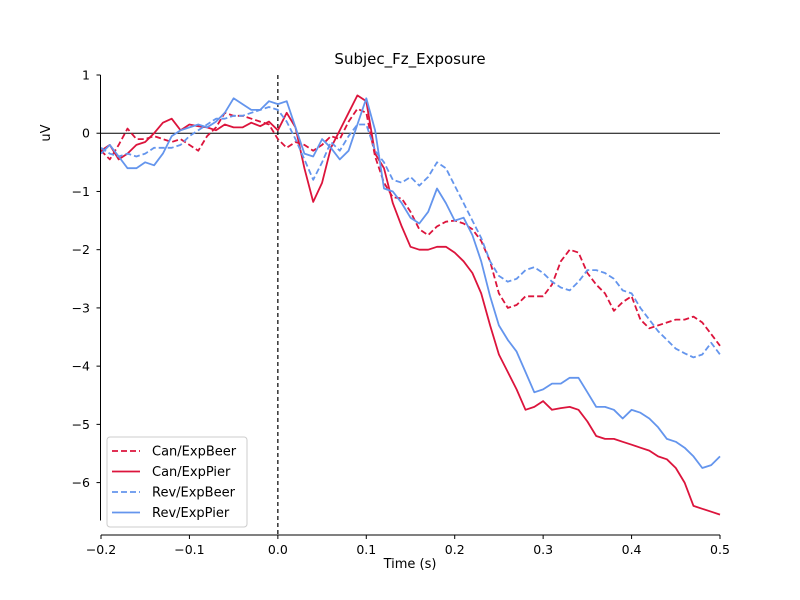 The image size is (800, 600). I want to click on y-axis-ticks: 1 0 −1 −2 −3 −4 −5 −6, so click(86, 279).